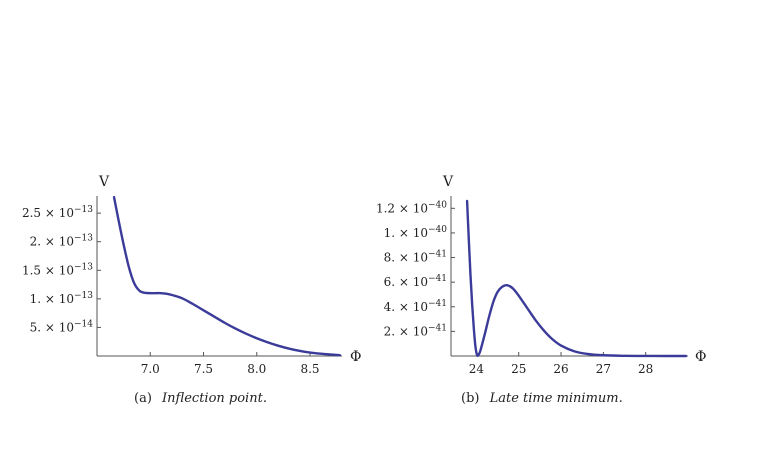 The height and width of the screenshot is (463, 763). I want to click on chart-a-x-tick-label: 7.5, so click(203, 369).